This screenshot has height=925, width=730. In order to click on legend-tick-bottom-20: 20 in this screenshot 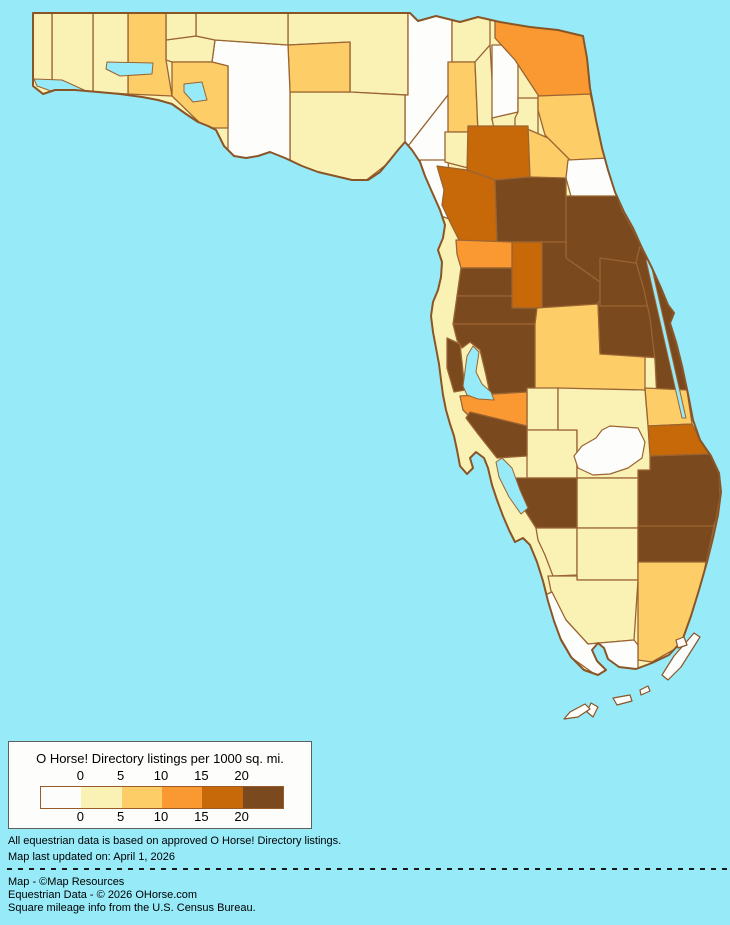, I will do `click(241, 816)`.